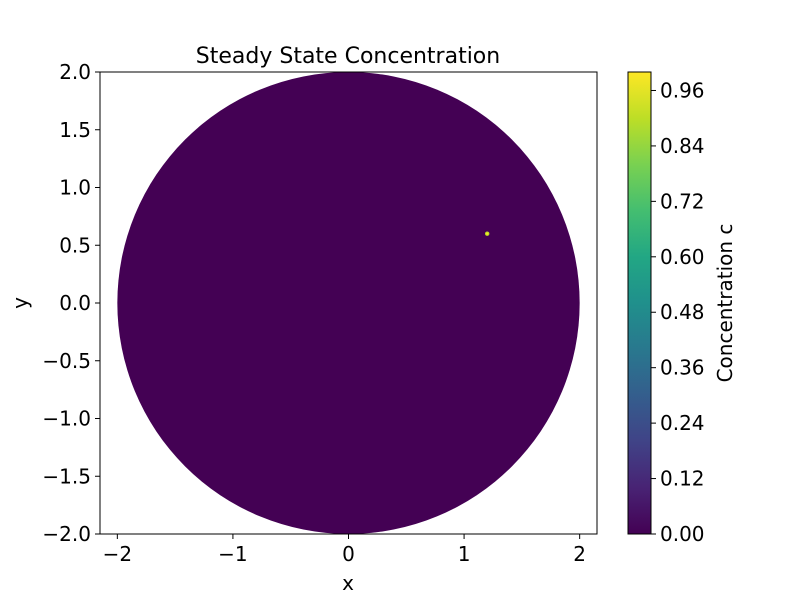 This screenshot has width=800, height=604. What do you see at coordinates (66, 534) in the screenshot?
I see `y-tick-label: −2.0` at bounding box center [66, 534].